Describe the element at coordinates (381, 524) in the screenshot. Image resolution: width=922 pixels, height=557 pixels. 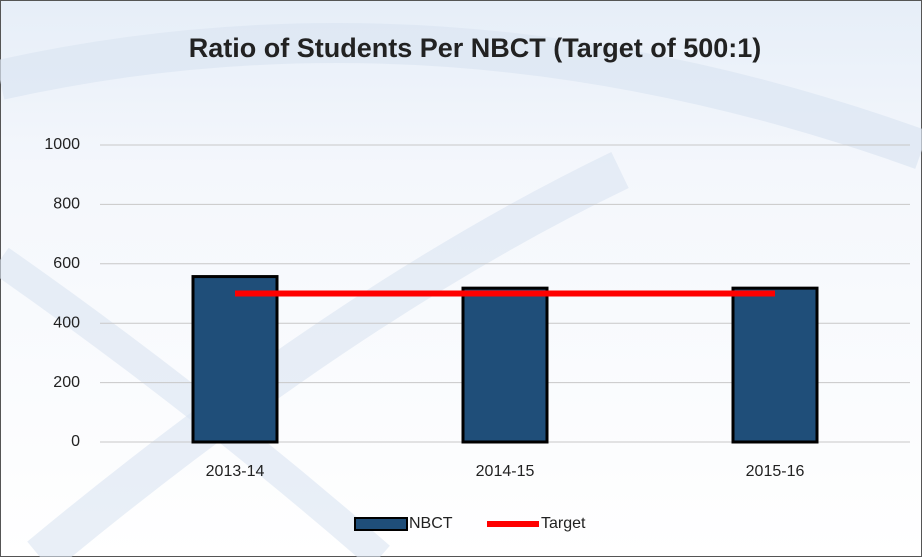
I see `legend-swatch` at that location.